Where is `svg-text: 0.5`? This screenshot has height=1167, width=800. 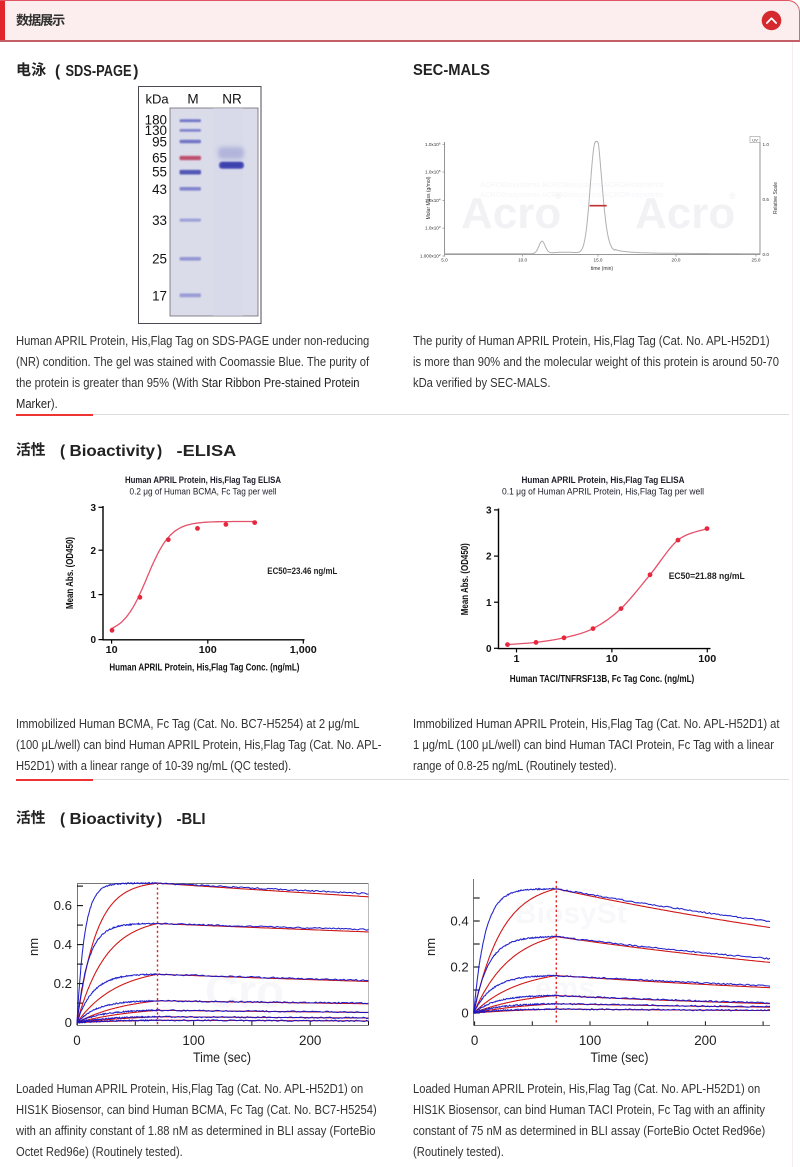 svg-text: 0.5 is located at coordinates (766, 199).